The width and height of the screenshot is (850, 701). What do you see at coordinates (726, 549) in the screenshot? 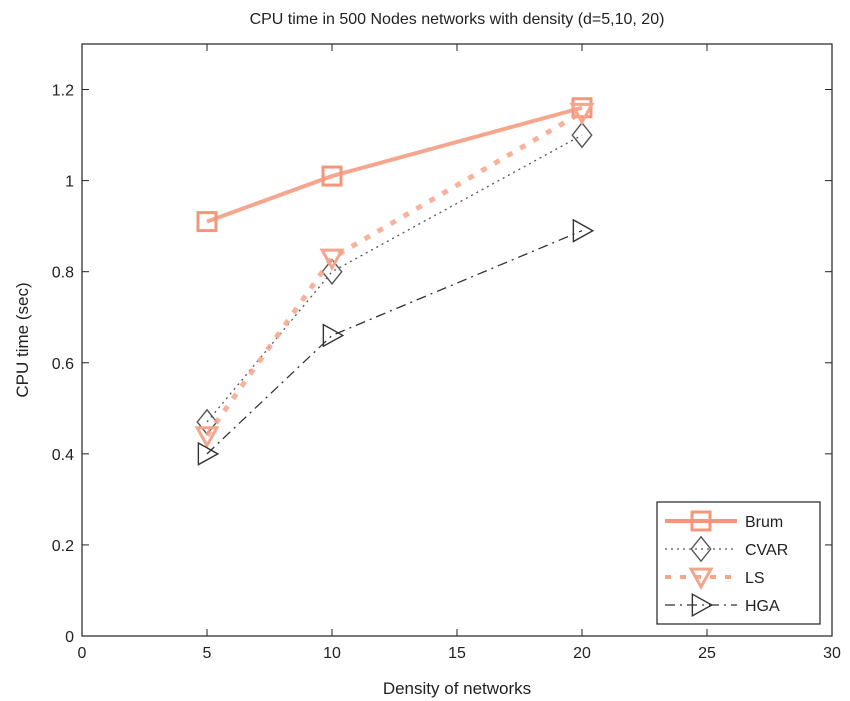
I see `legend-item: CVAR` at bounding box center [726, 549].